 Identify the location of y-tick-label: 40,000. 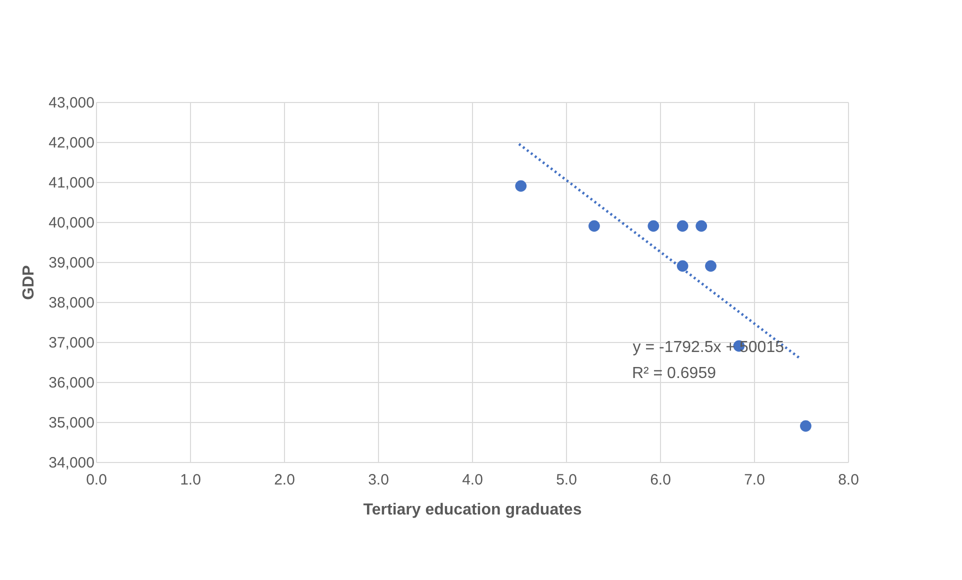
(71, 223).